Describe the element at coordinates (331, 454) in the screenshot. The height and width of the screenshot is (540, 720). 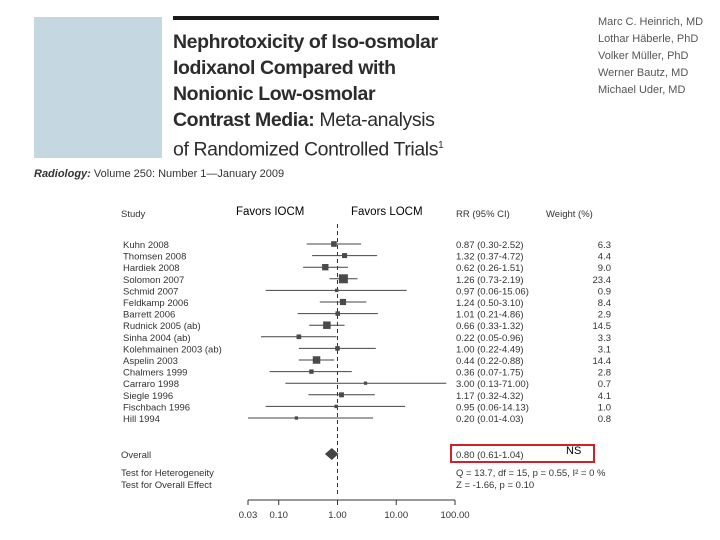
I see `overall-diamond` at that location.